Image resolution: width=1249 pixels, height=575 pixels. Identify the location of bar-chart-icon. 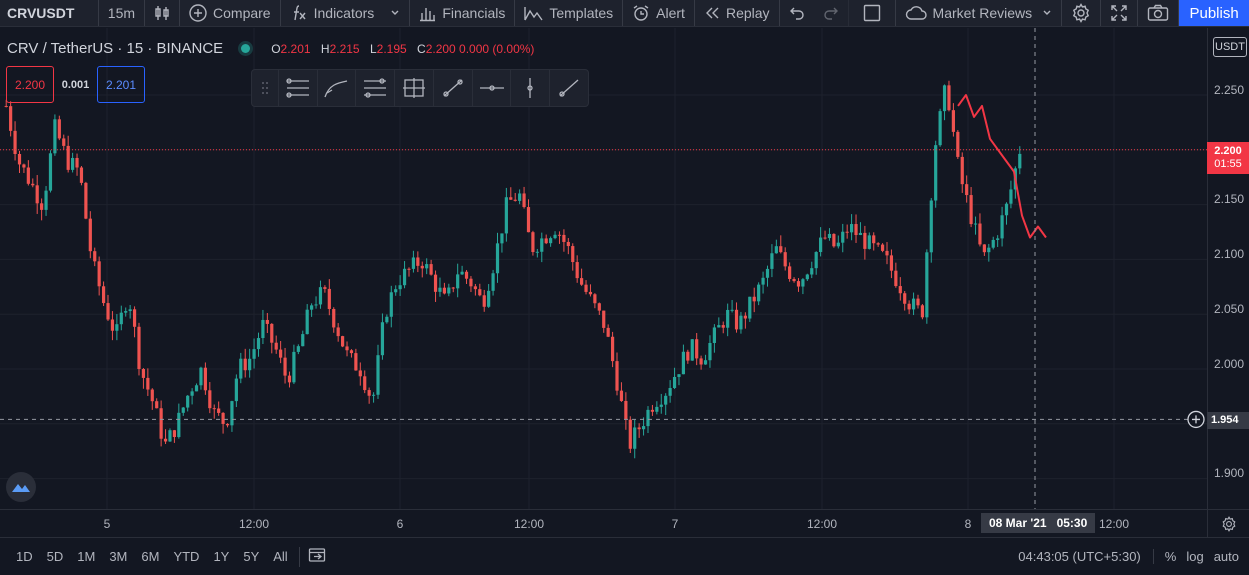
(428, 14).